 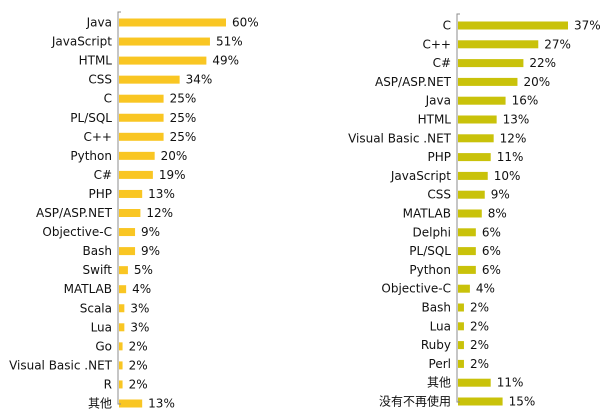 I want to click on right-category-label: Python, so click(x=430, y=270).